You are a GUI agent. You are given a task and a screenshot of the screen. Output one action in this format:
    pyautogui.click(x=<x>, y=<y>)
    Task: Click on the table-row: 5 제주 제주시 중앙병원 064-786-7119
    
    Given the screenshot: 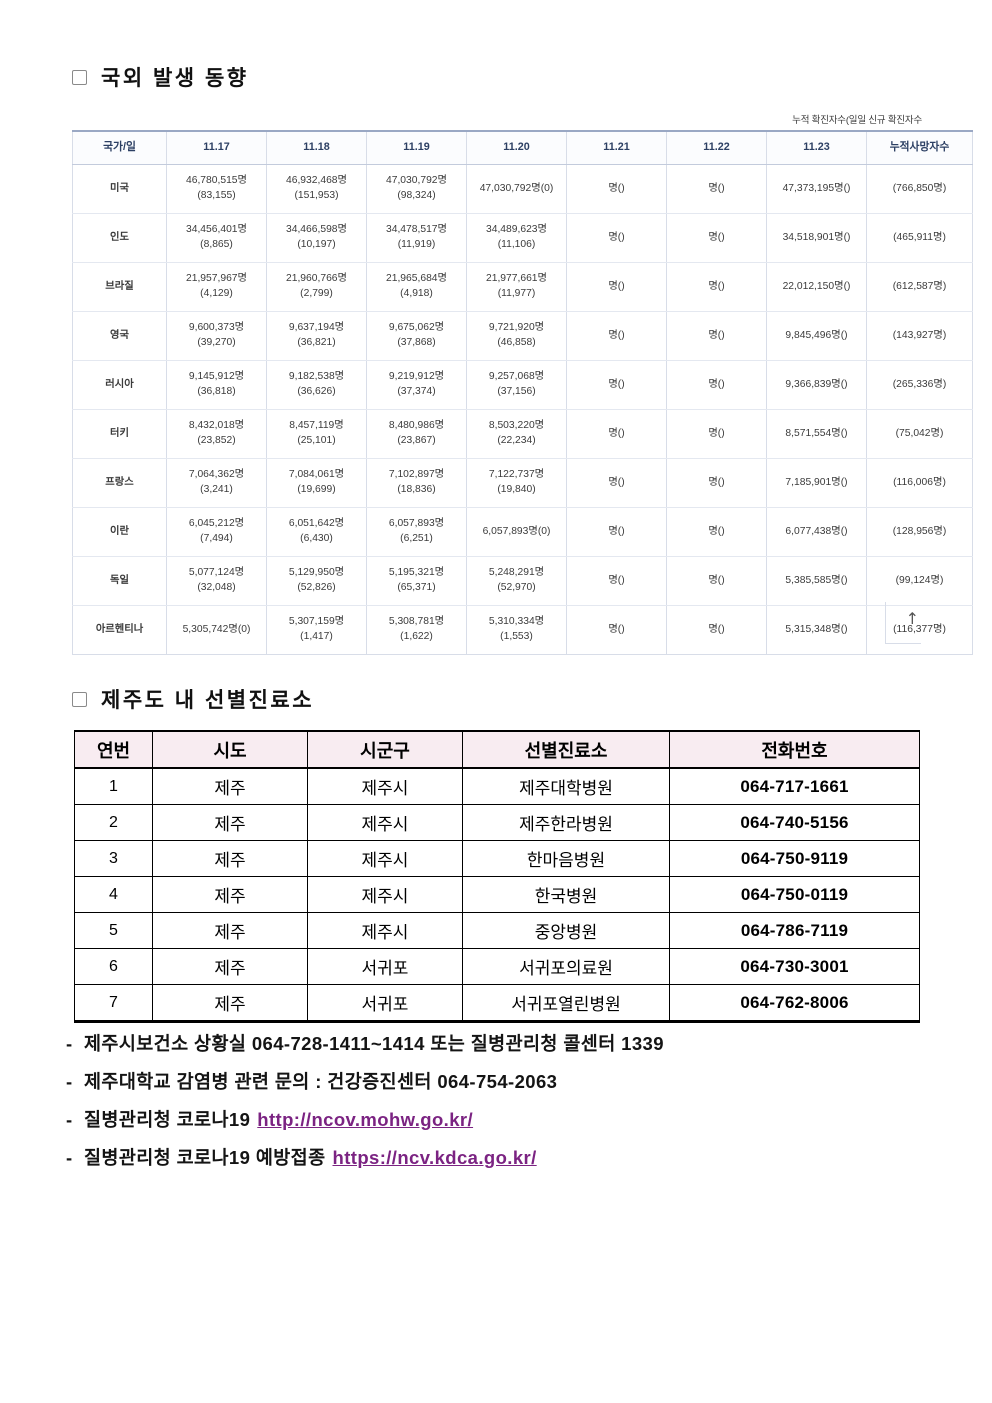 What is the action you would take?
    pyautogui.click(x=497, y=930)
    